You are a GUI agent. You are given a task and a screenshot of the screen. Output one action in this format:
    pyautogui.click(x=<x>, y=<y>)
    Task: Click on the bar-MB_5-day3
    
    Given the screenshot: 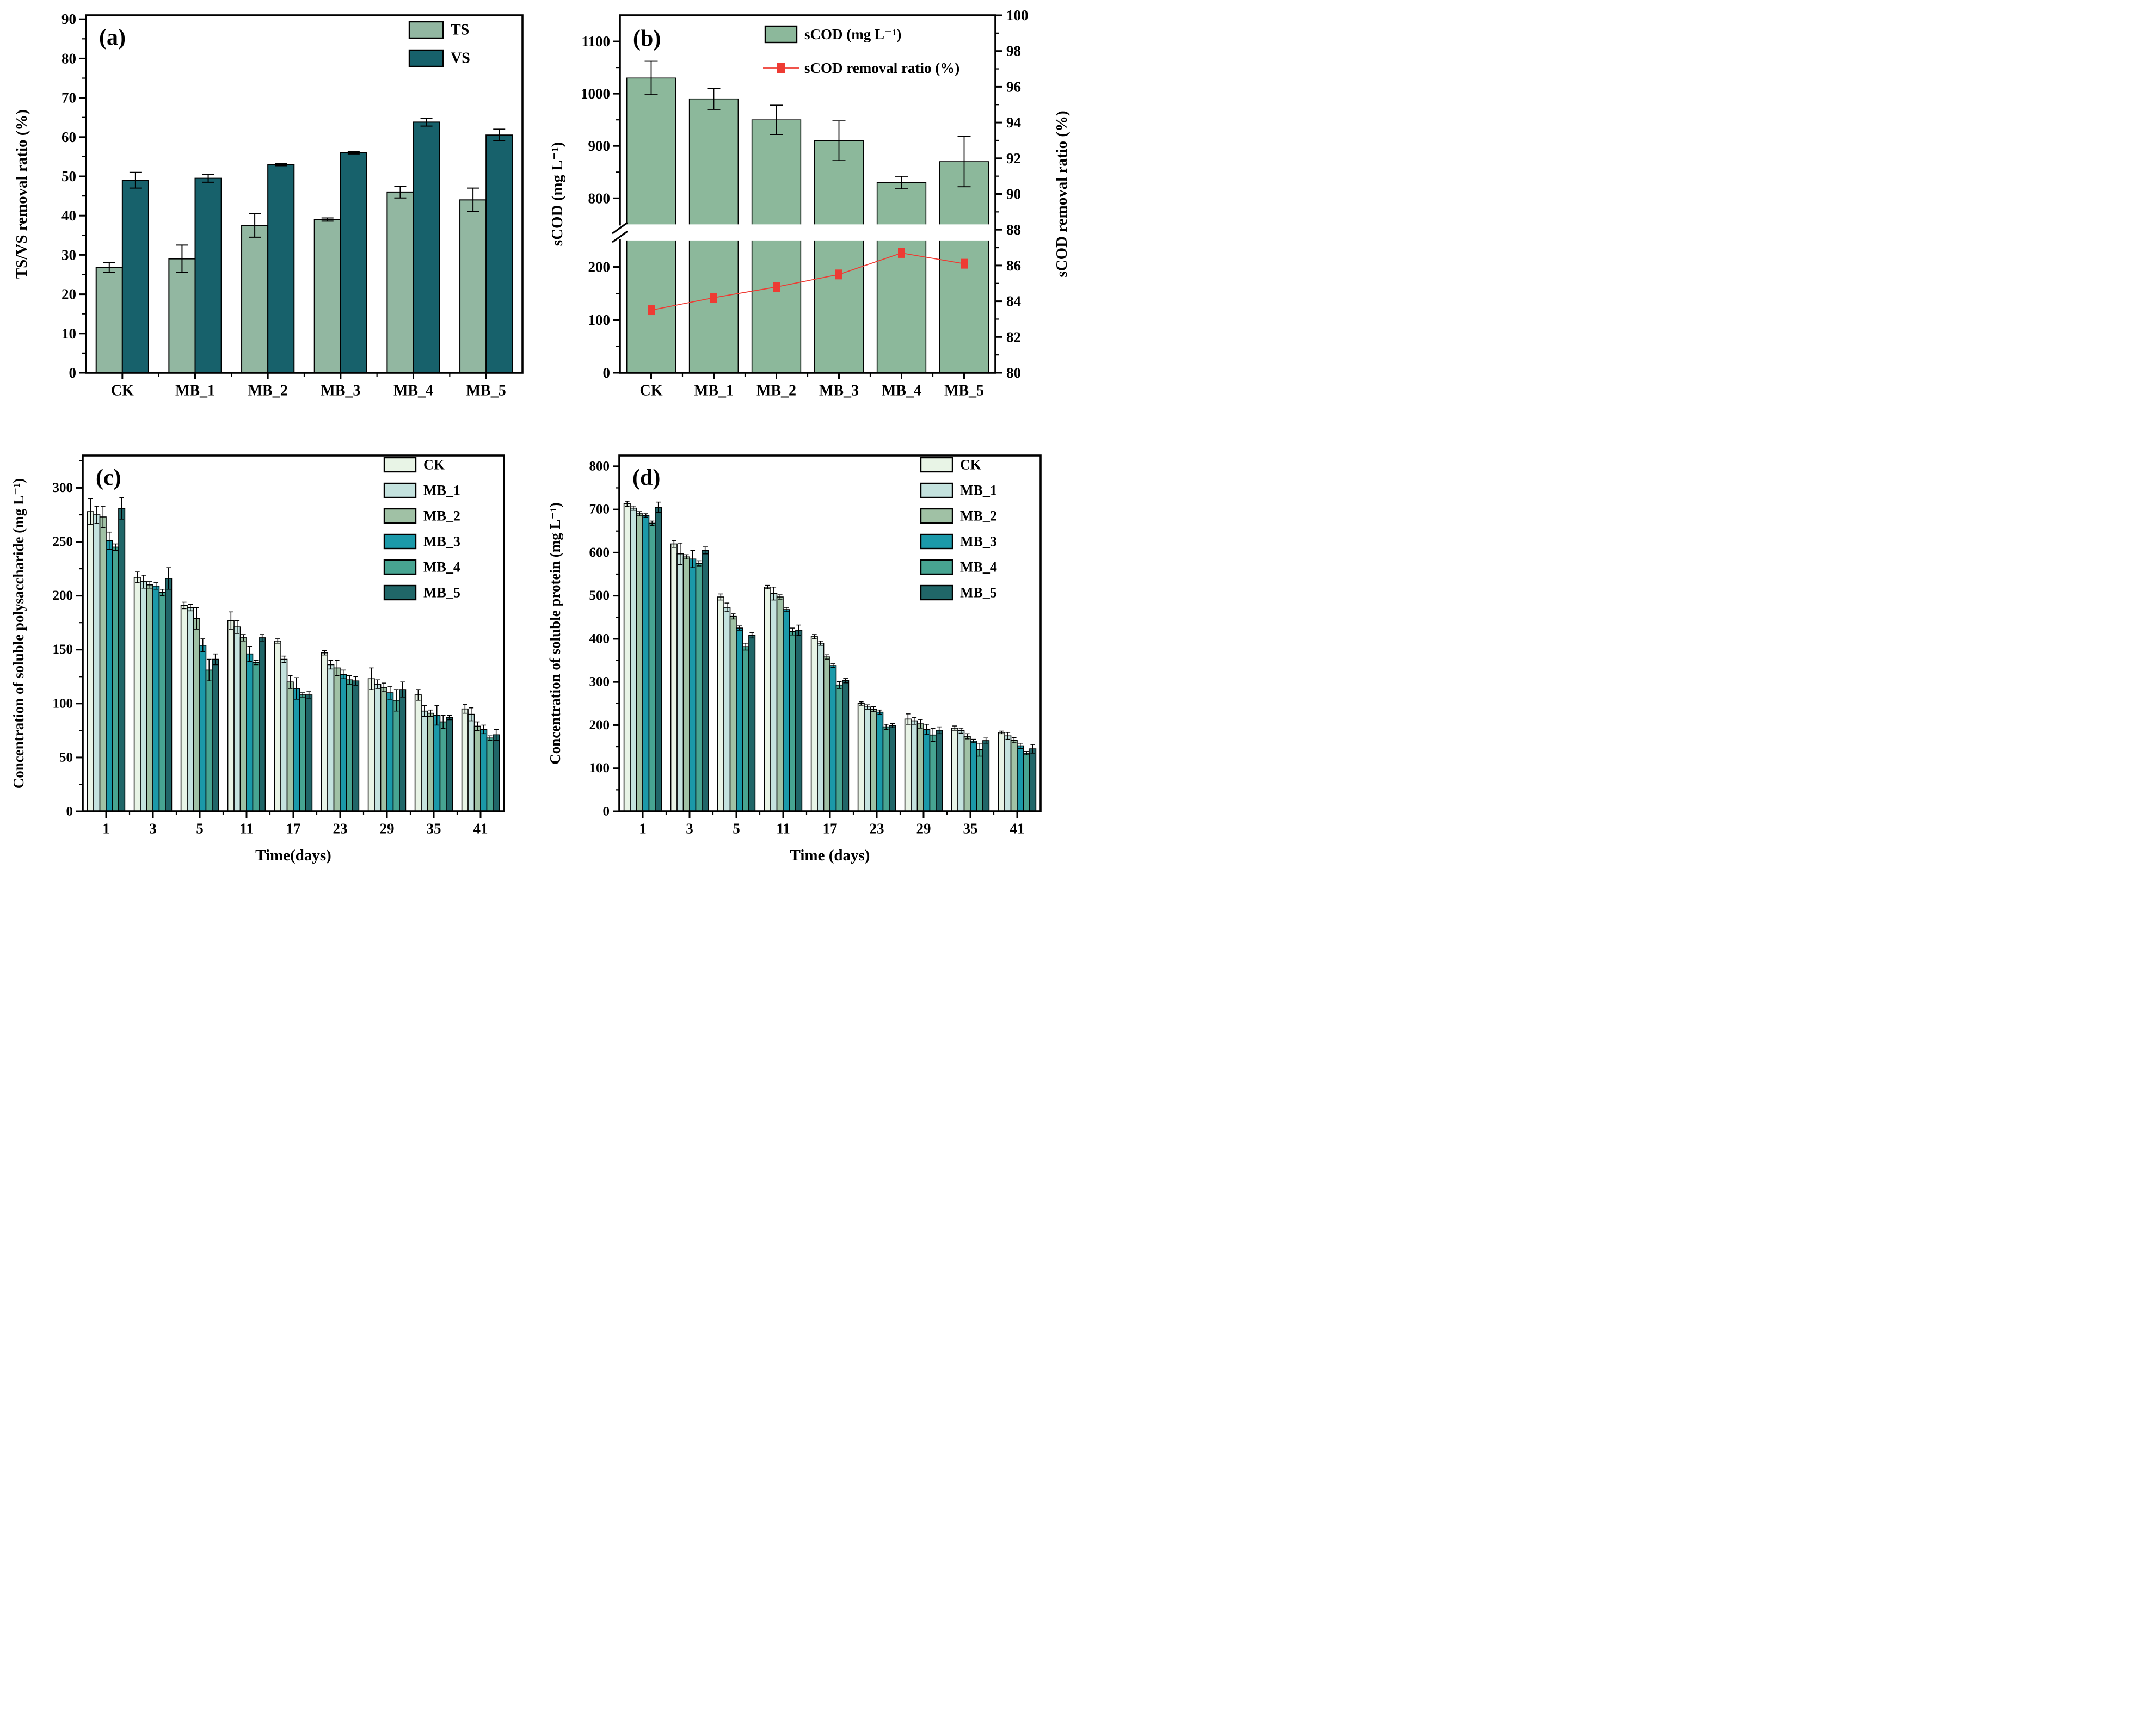 What is the action you would take?
    pyautogui.click(x=169, y=695)
    